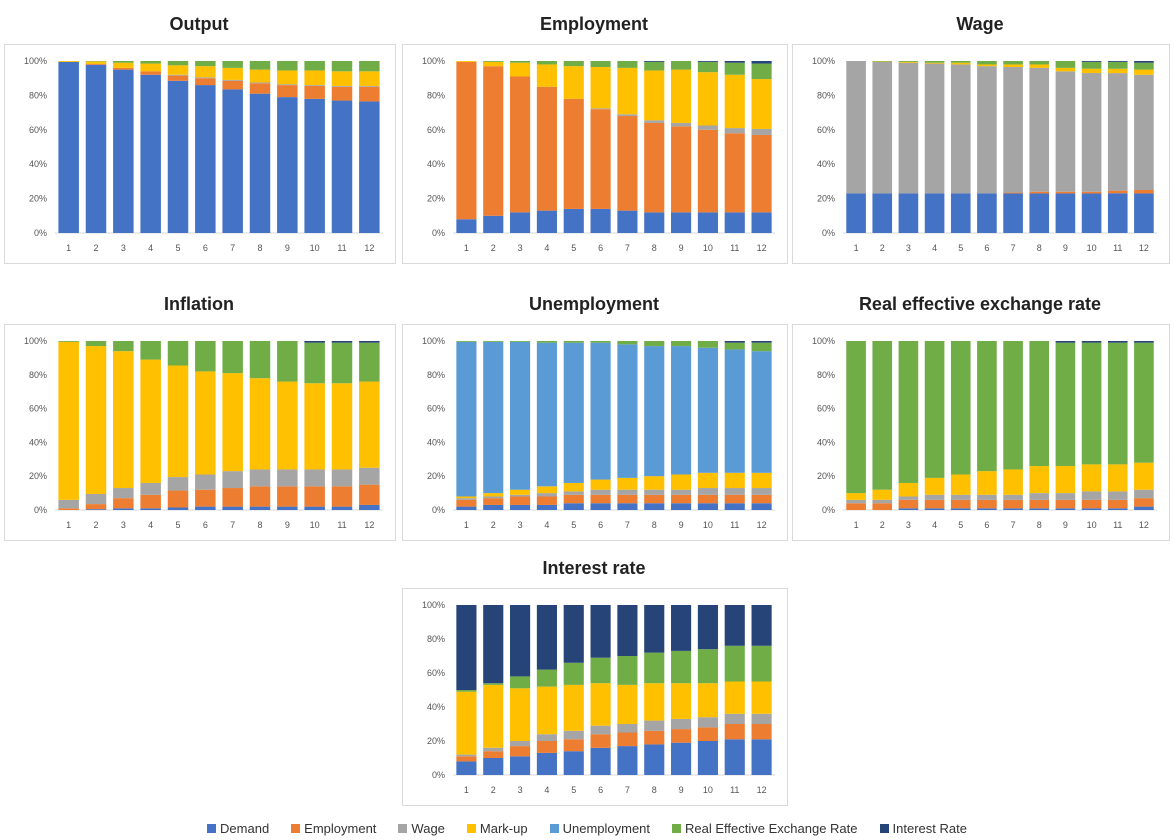 This screenshot has height=840, width=1174. I want to click on x-tick-label: 7, so click(627, 525).